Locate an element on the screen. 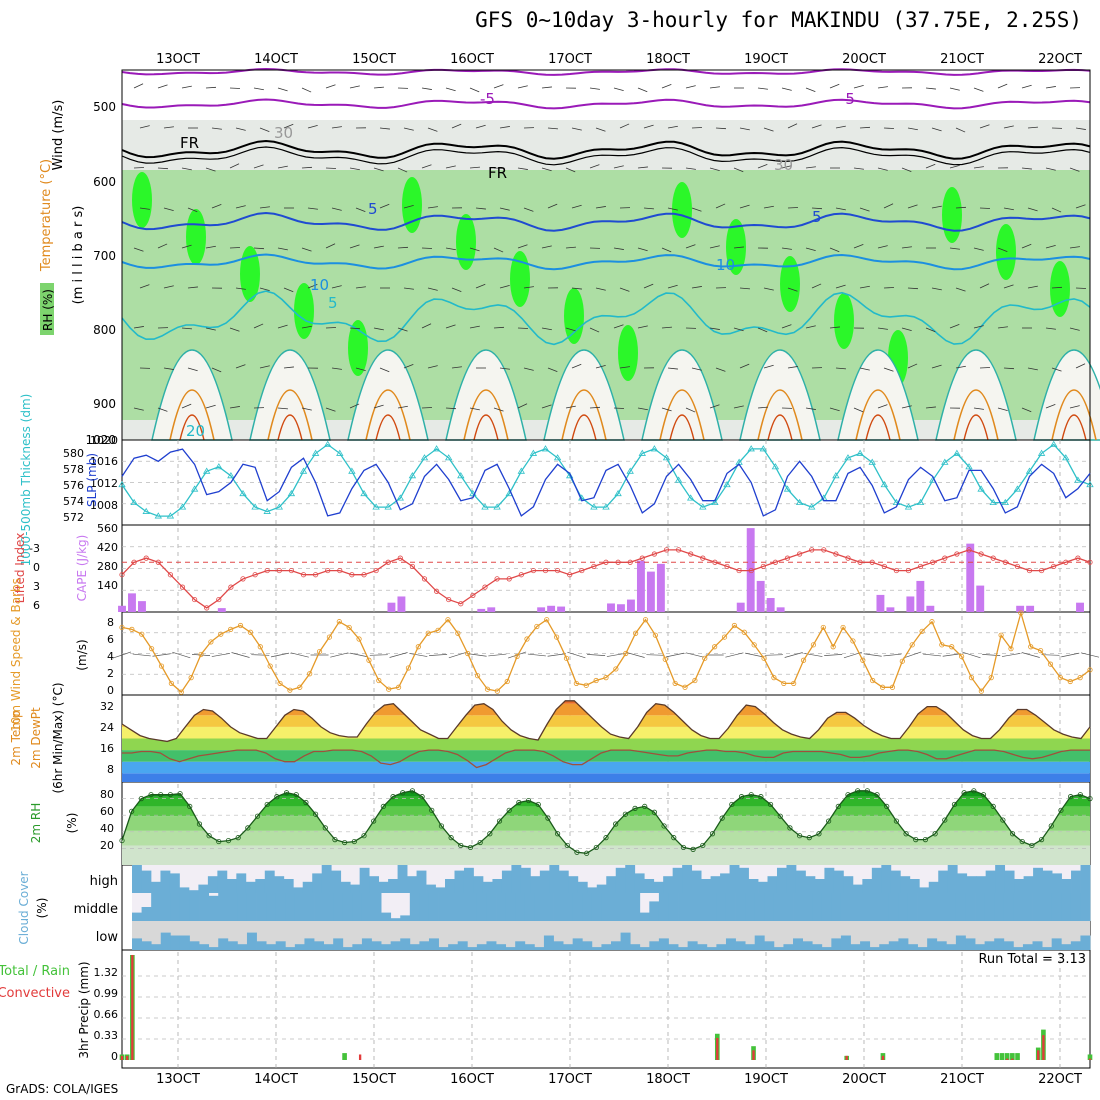 This screenshot has width=1100, height=1100. x-tick-top: 15OCT is located at coordinates (374, 59).